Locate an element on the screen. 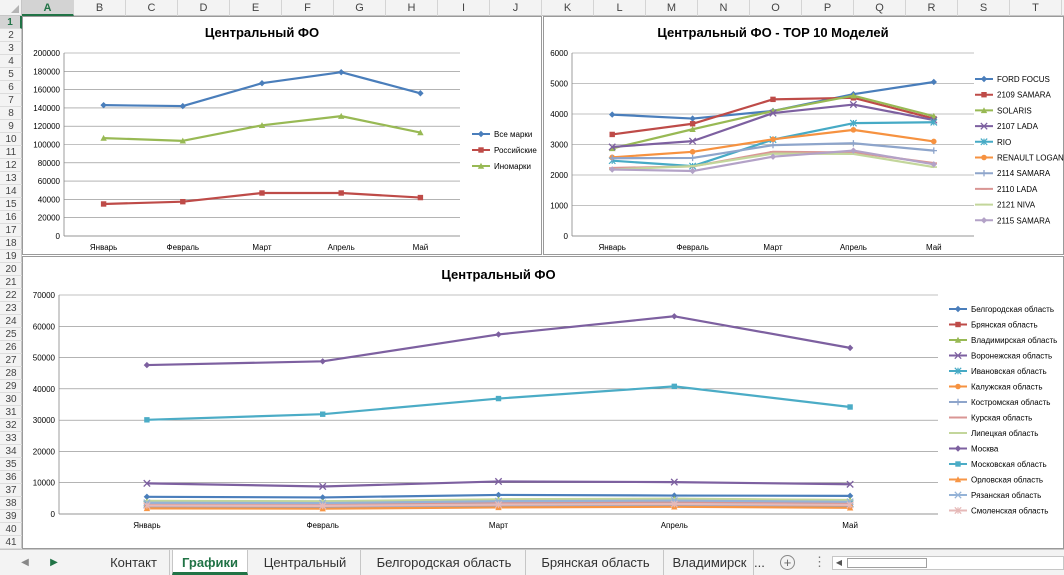 This screenshot has width=1064, height=575. row-header-2: 2 is located at coordinates (11, 35).